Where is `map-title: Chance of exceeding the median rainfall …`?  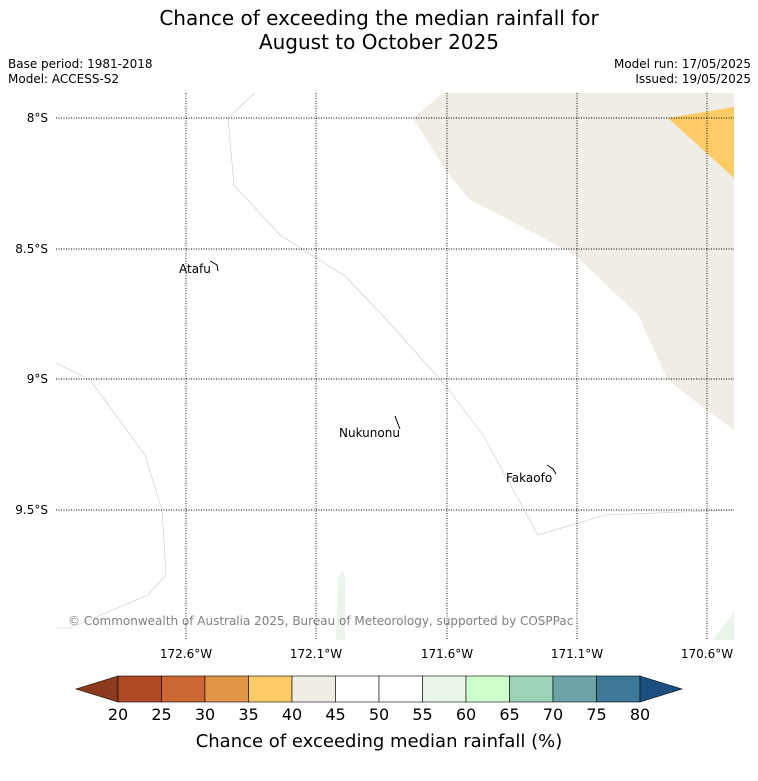 map-title: Chance of exceeding the median rainfall … is located at coordinates (379, 30).